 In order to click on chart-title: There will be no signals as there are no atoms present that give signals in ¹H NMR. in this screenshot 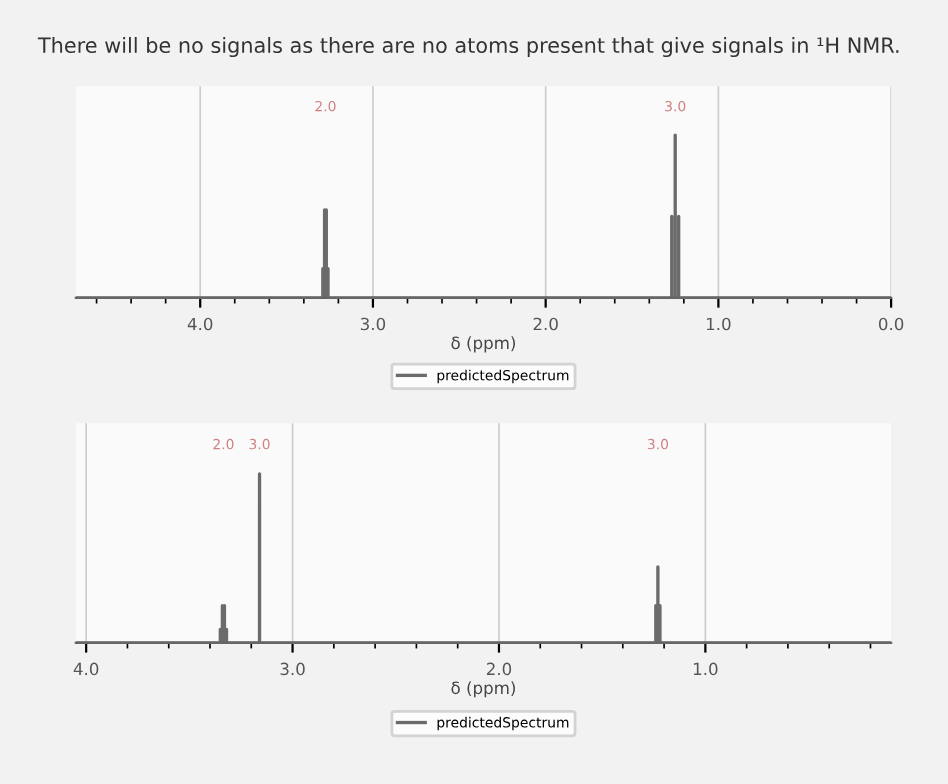, I will do `click(468, 47)`.